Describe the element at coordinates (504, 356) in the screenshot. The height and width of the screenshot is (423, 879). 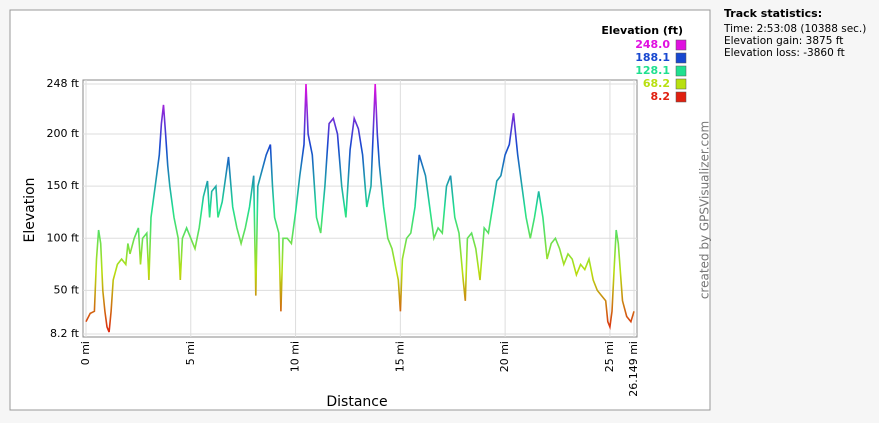
I see `x-tick-label: 20 mi` at that location.